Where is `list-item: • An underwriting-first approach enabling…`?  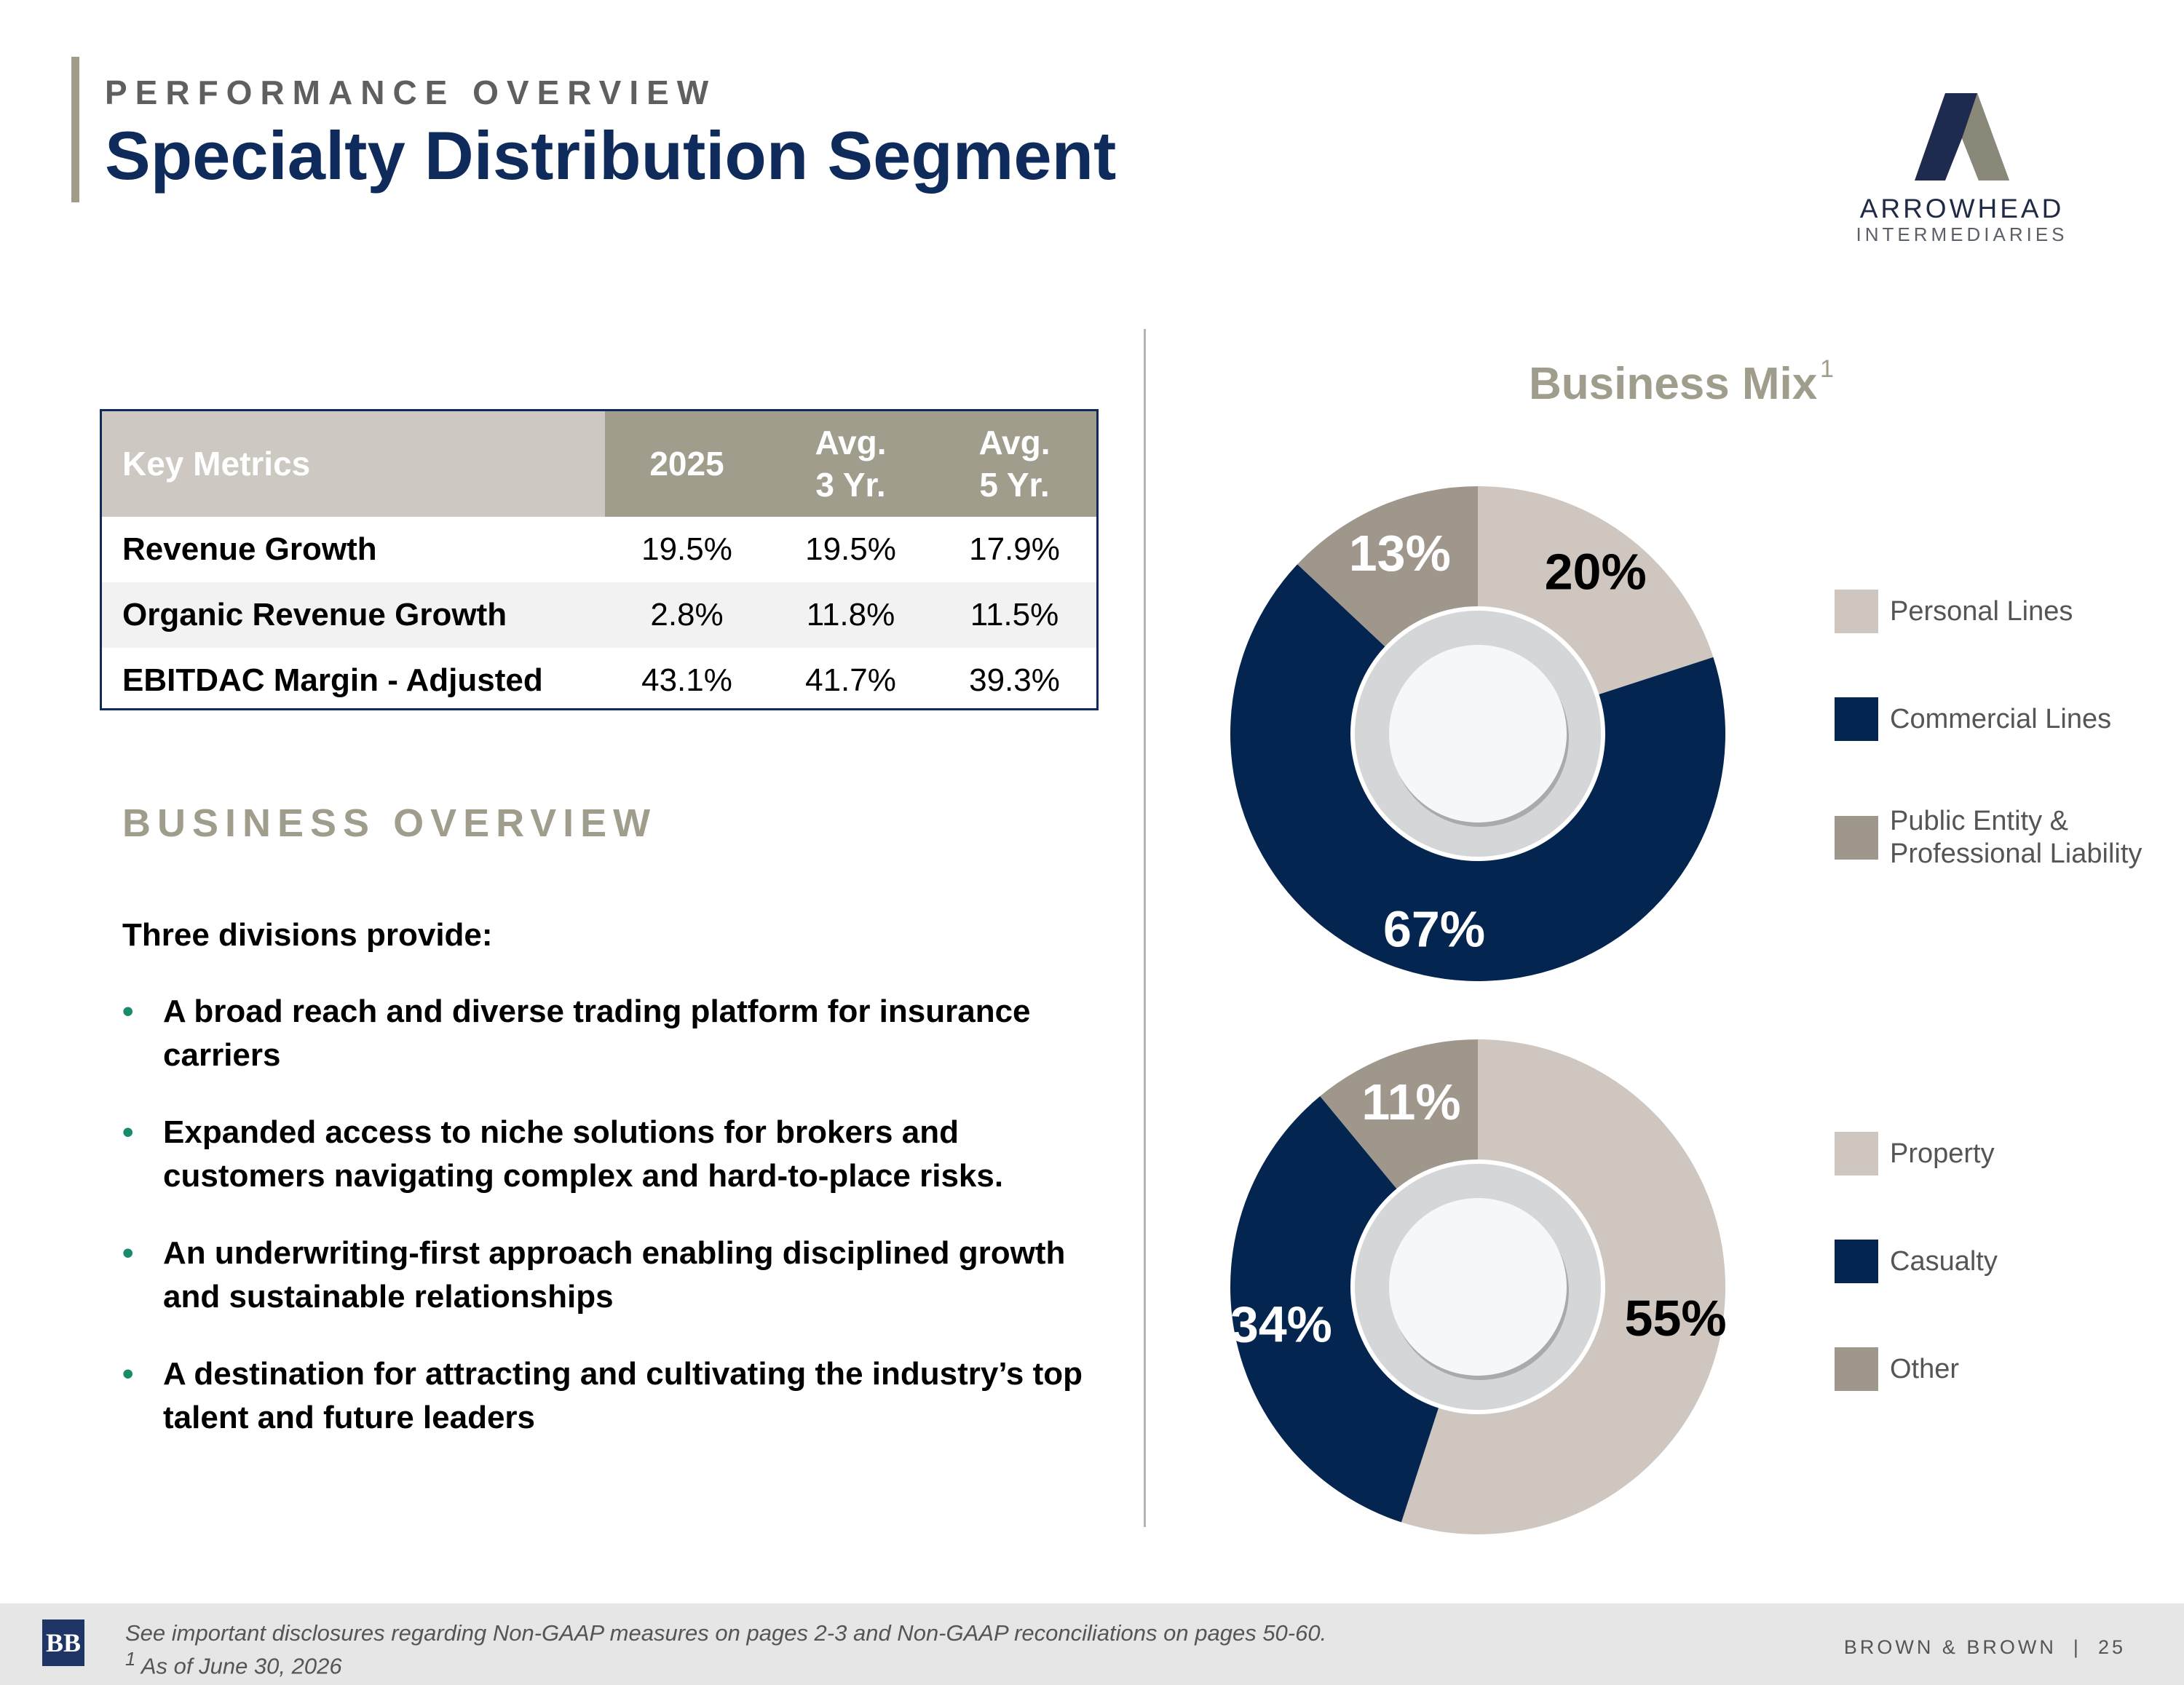
list-item: • An underwriting-first approach enabling… is located at coordinates (610, 1275).